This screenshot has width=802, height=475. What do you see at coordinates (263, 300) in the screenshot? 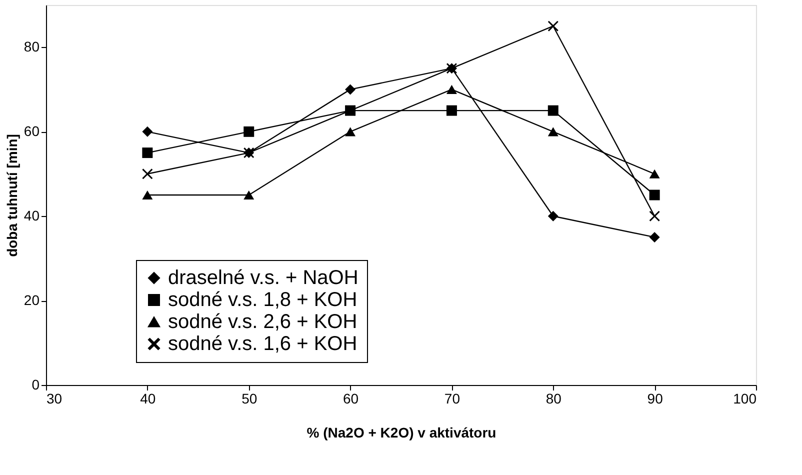
I see `legend-label: sodné v.s. 1,8 + KOH` at bounding box center [263, 300].